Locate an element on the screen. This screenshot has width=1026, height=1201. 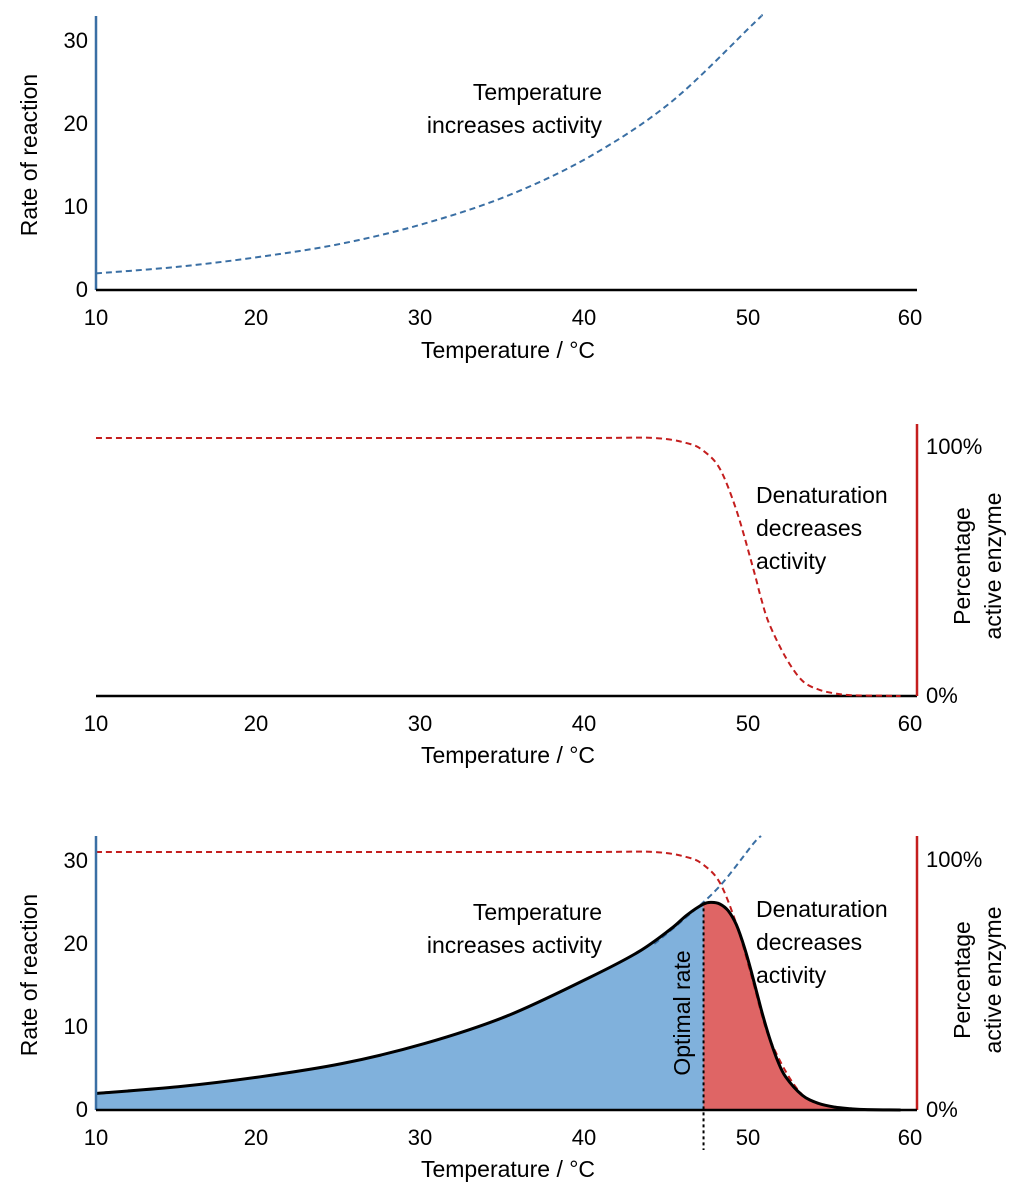
panel2-y-tick-100pct: 100% is located at coordinates (954, 446).